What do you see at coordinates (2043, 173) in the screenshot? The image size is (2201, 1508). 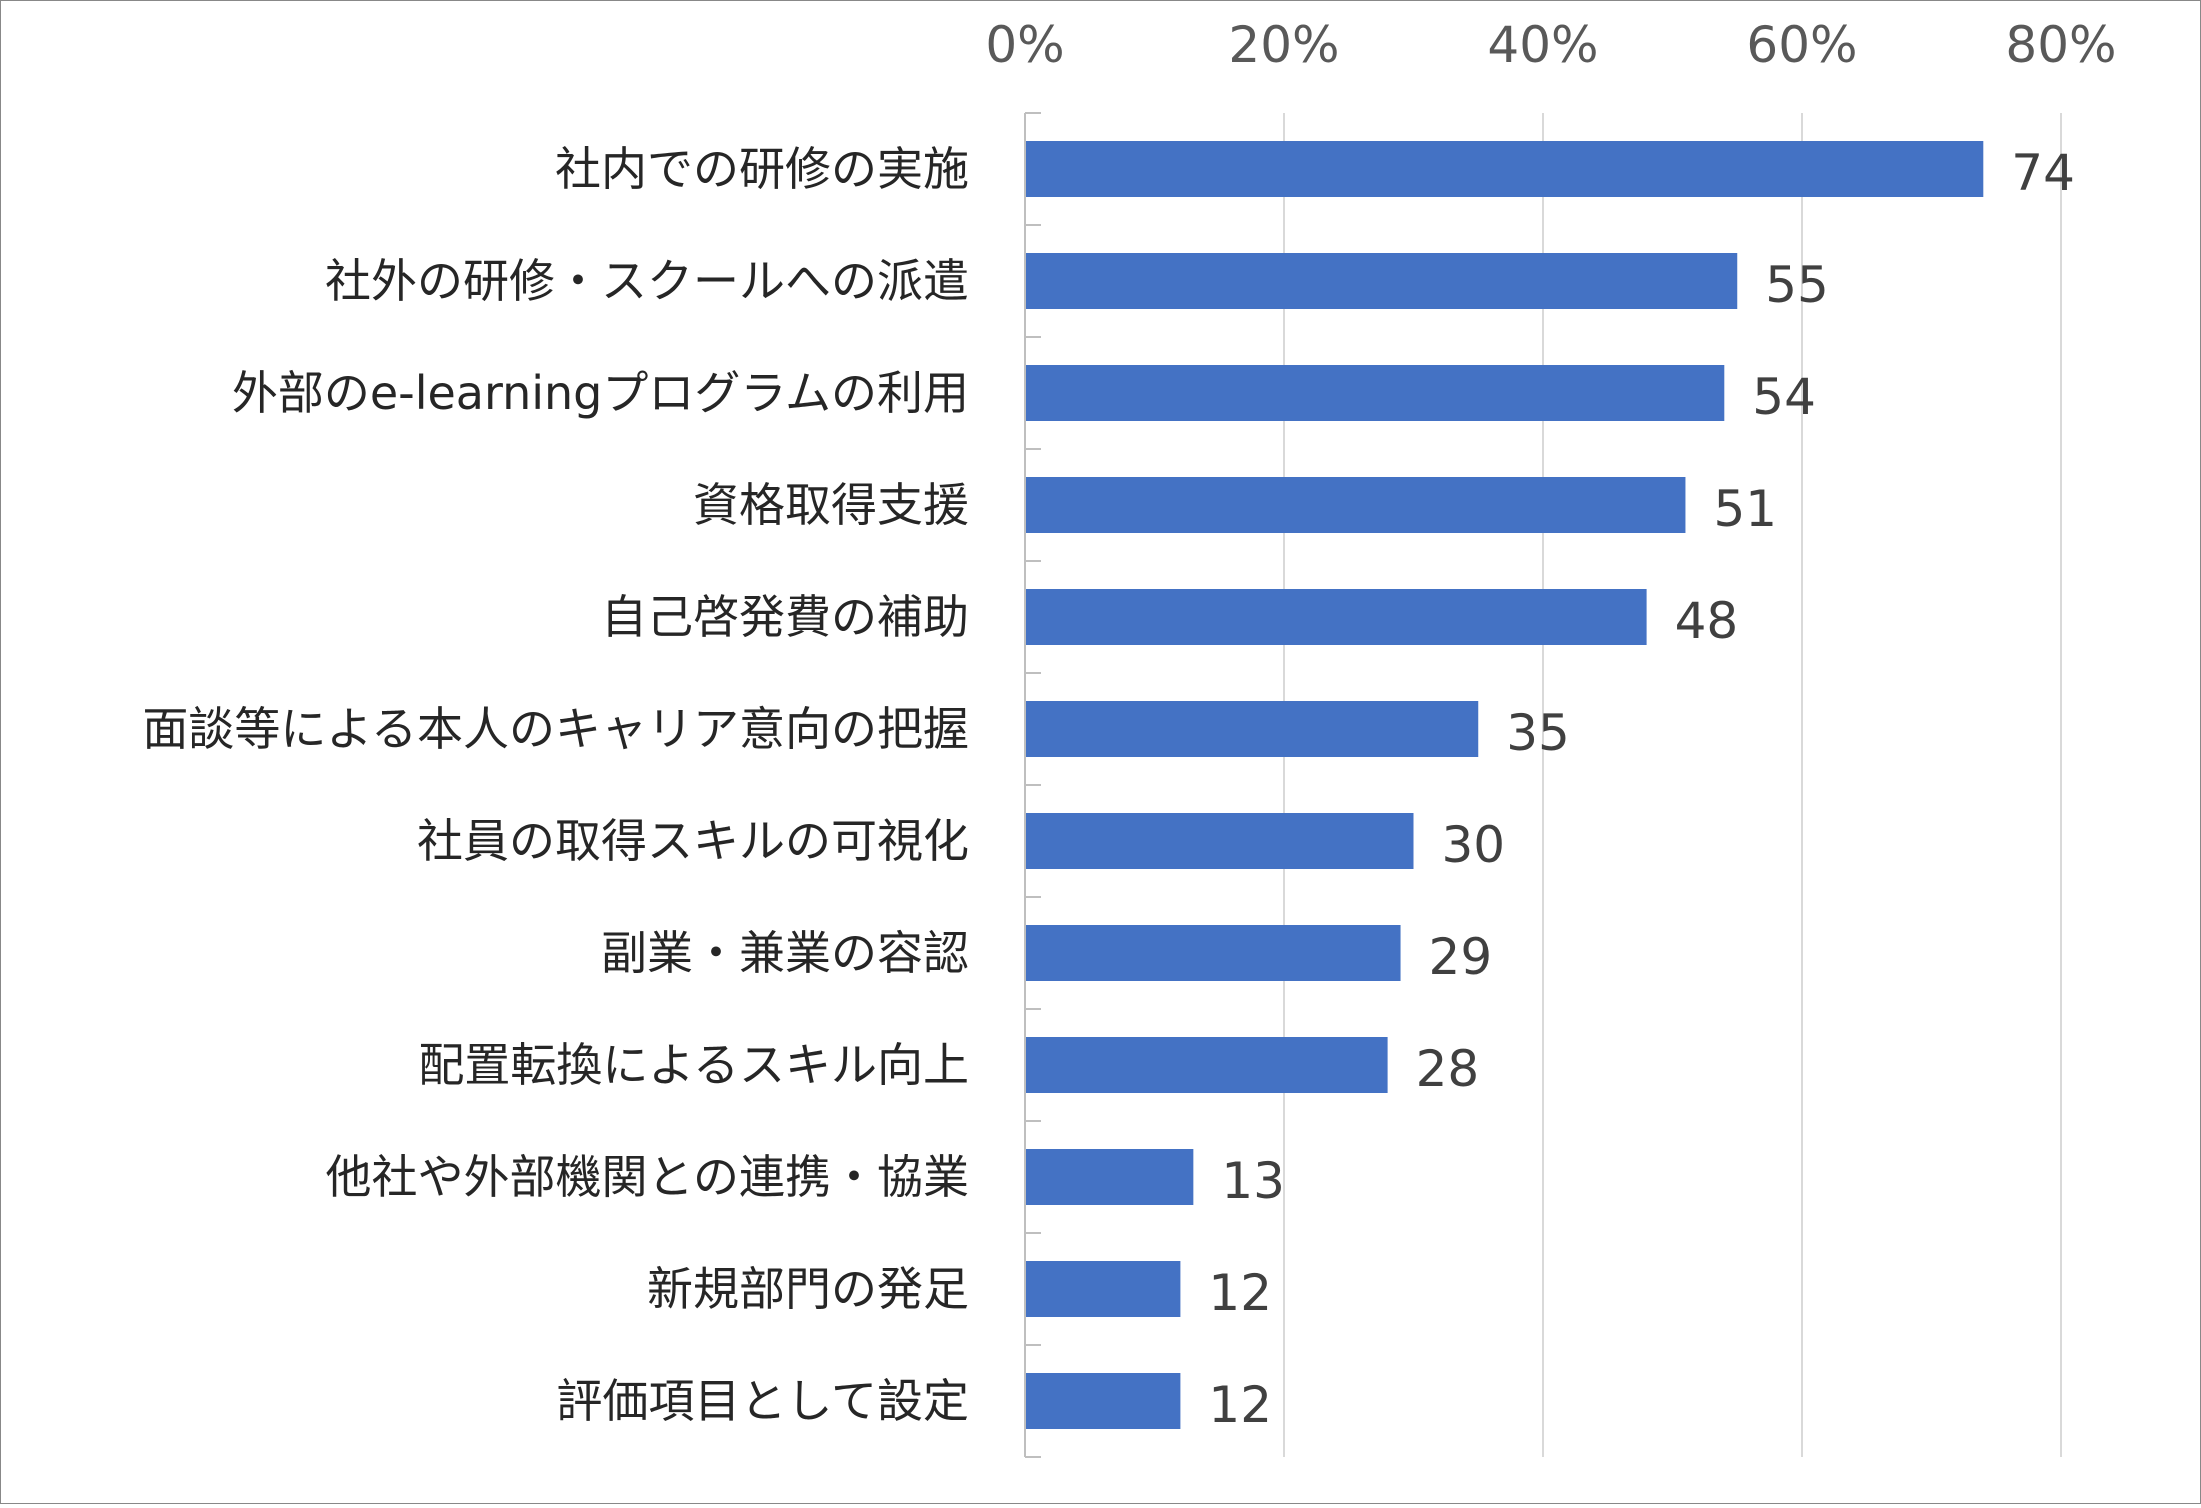 I see `data-label: 74` at bounding box center [2043, 173].